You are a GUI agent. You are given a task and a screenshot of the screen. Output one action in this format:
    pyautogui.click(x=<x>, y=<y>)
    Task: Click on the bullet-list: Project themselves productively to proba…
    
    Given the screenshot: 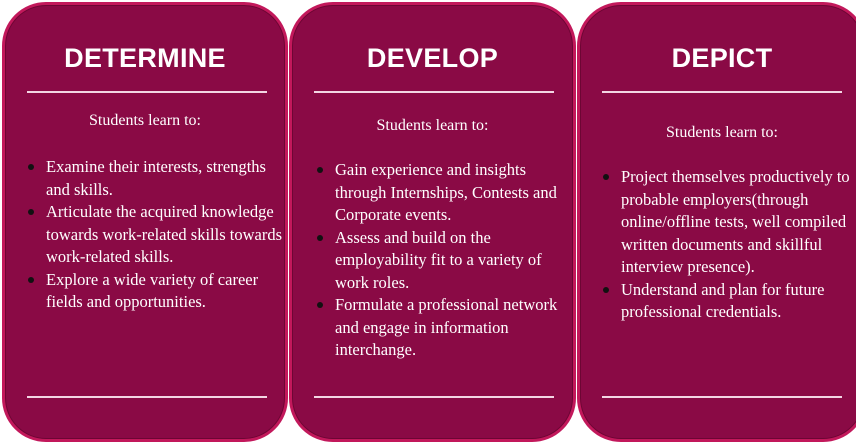 What is the action you would take?
    pyautogui.click(x=728, y=245)
    